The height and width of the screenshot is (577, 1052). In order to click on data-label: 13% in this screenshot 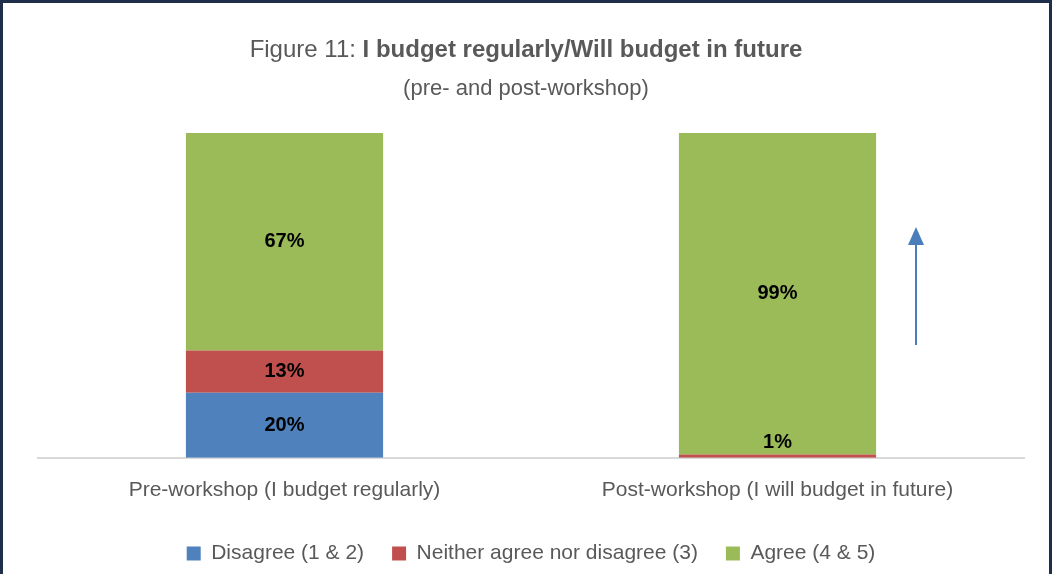, I will do `click(284, 370)`.